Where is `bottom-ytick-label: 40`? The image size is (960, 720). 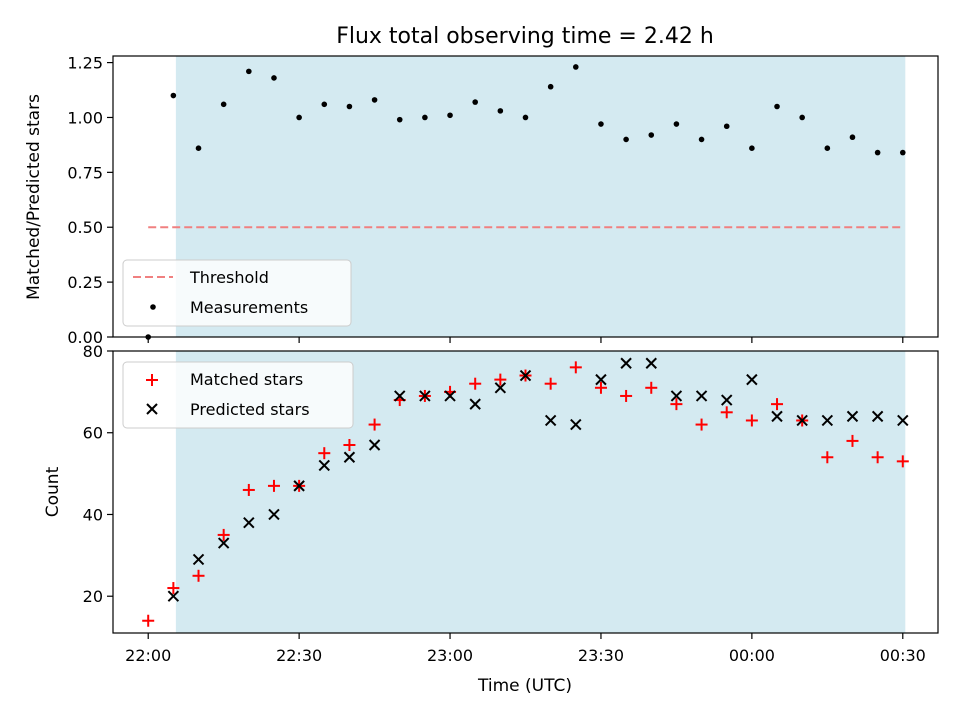
bottom-ytick-label: 40 is located at coordinates (93, 514).